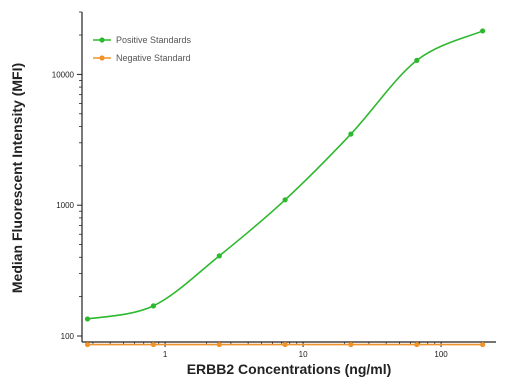  Describe the element at coordinates (289, 369) in the screenshot. I see `x-axis-title: ERBB2 Concentrations (ng/ml)` at that location.